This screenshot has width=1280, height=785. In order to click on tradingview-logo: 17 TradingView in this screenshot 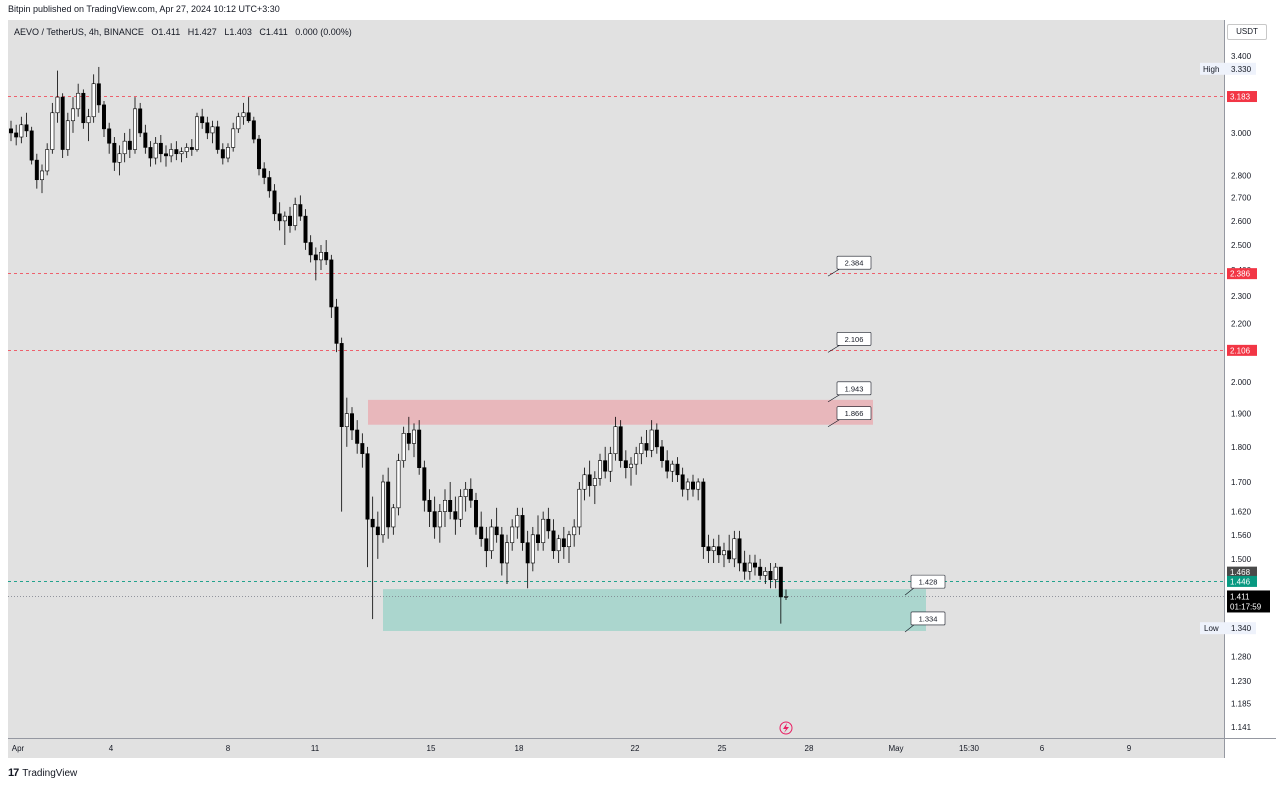, I will do `click(42, 773)`.